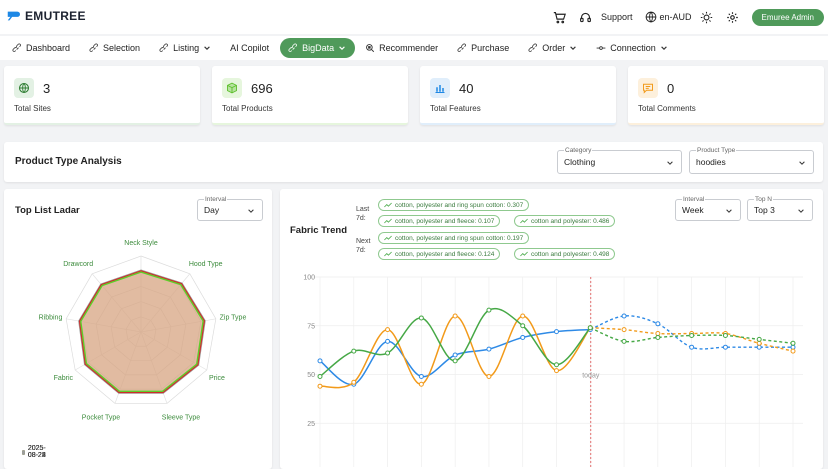  What do you see at coordinates (578, 151) in the screenshot?
I see `category-caption: Category` at bounding box center [578, 151].